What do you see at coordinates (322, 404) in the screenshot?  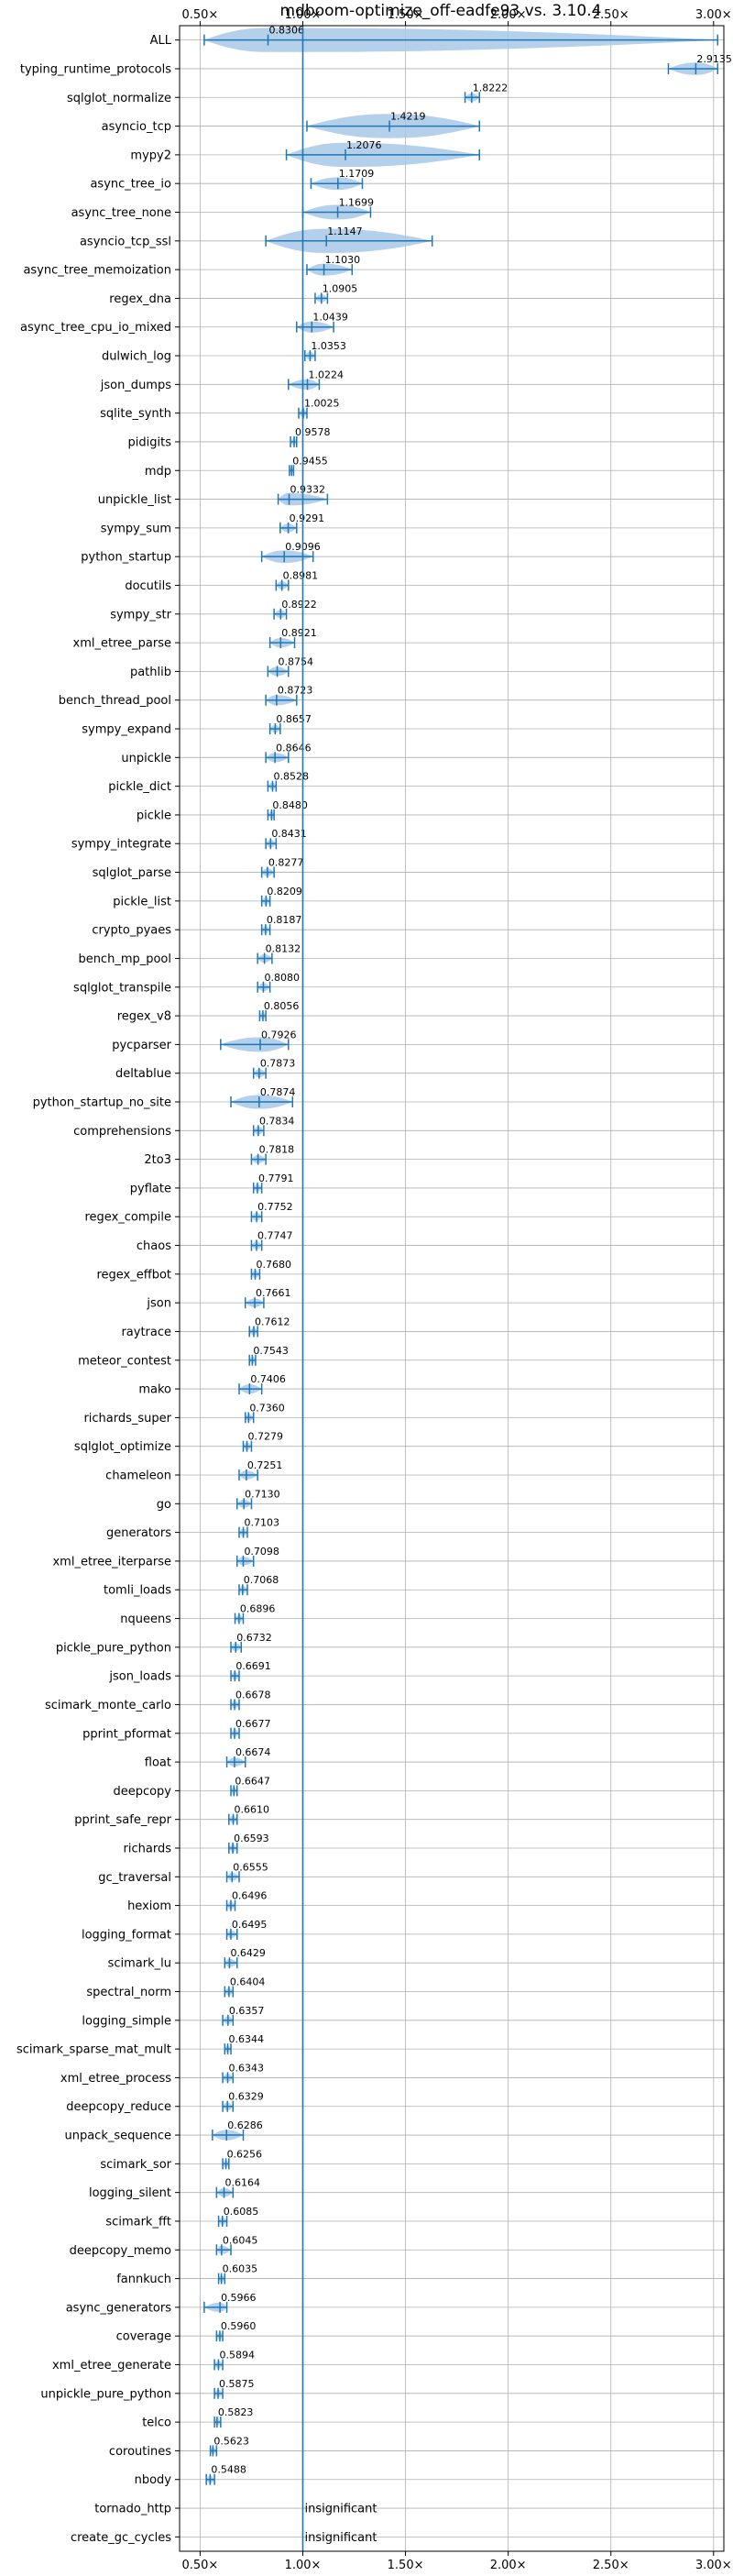 I see `value-label: 1.0025` at bounding box center [322, 404].